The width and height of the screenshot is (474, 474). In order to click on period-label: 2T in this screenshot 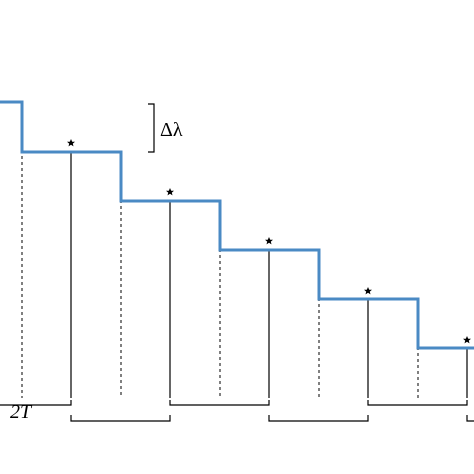, I will do `click(21, 412)`.